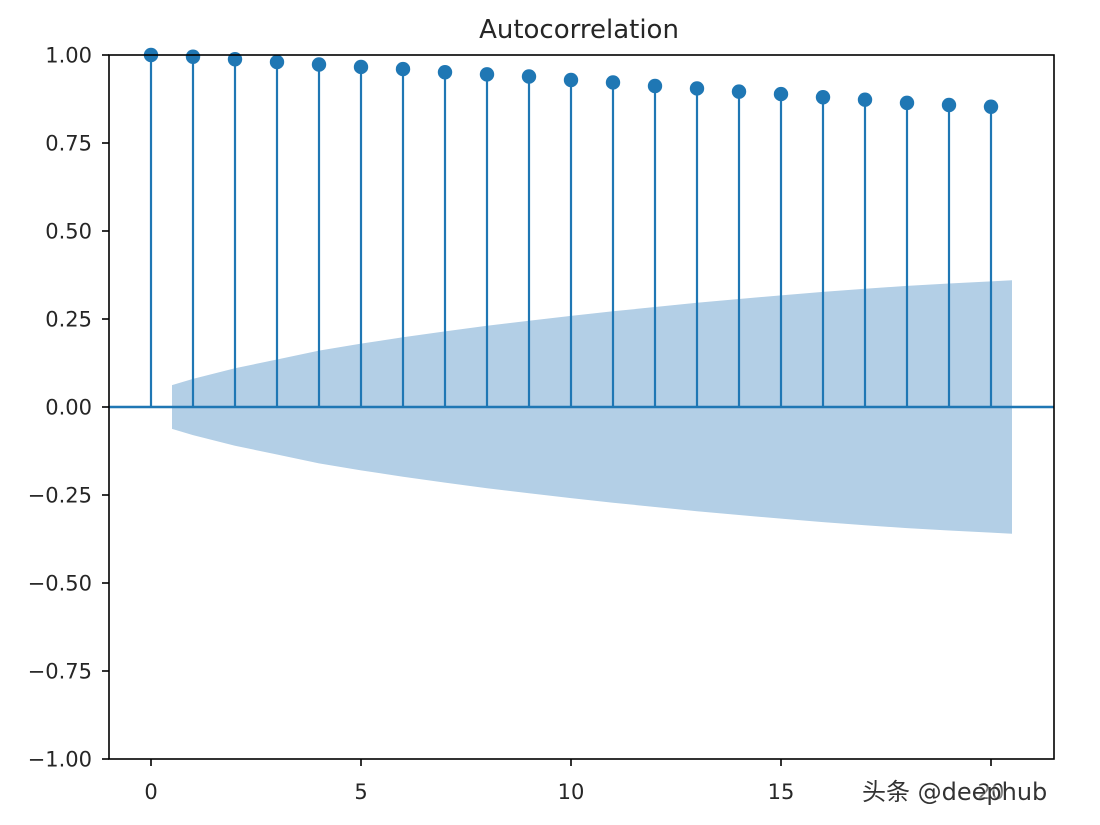 This screenshot has height=825, width=1100. Describe the element at coordinates (571, 792) in the screenshot. I see `x-tick-label: 10` at that location.